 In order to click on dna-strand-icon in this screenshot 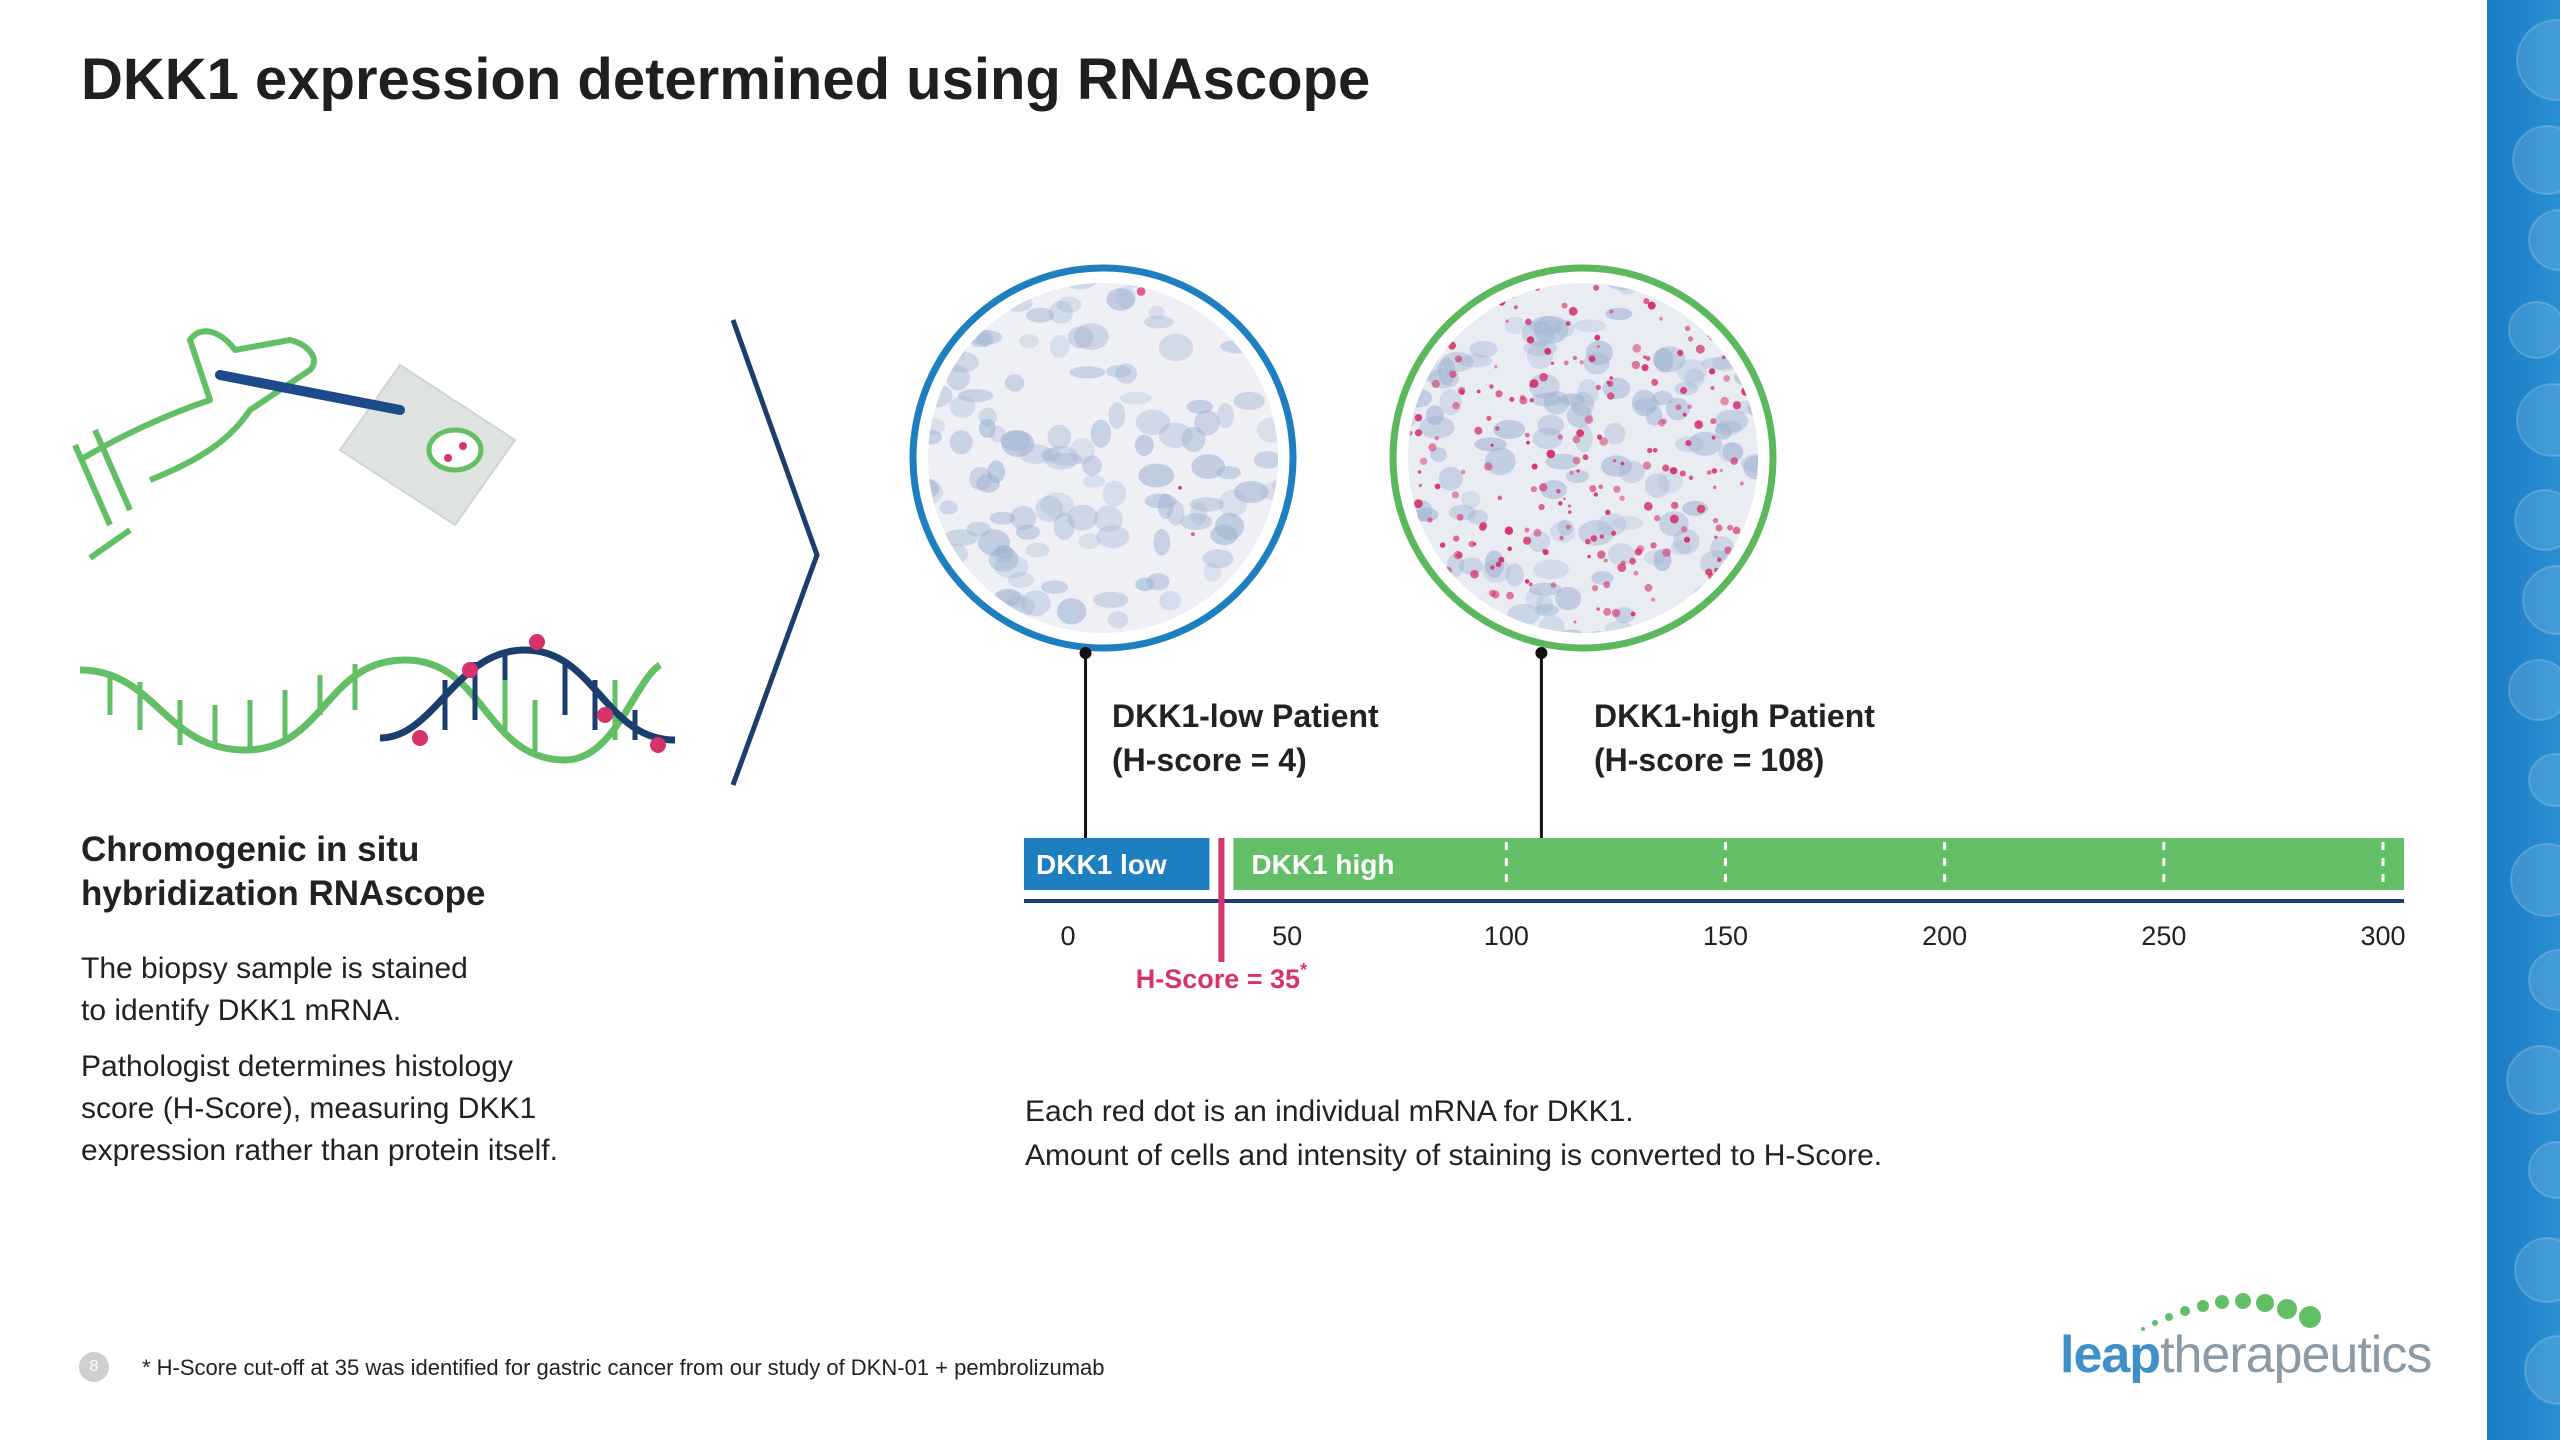, I will do `click(377, 699)`.